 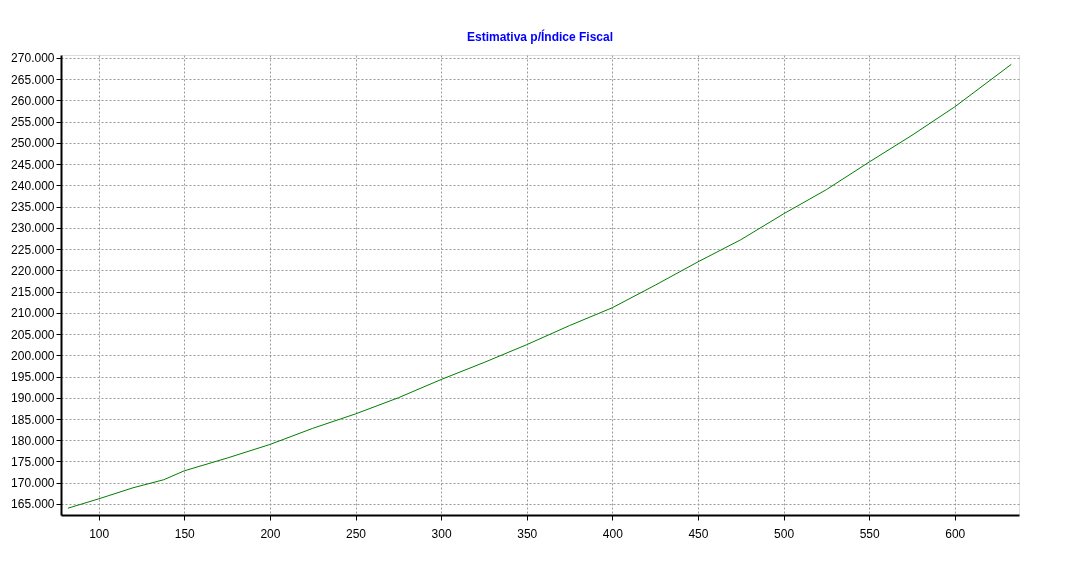 What do you see at coordinates (33, 79) in the screenshot?
I see `y-tick-label: 265.000` at bounding box center [33, 79].